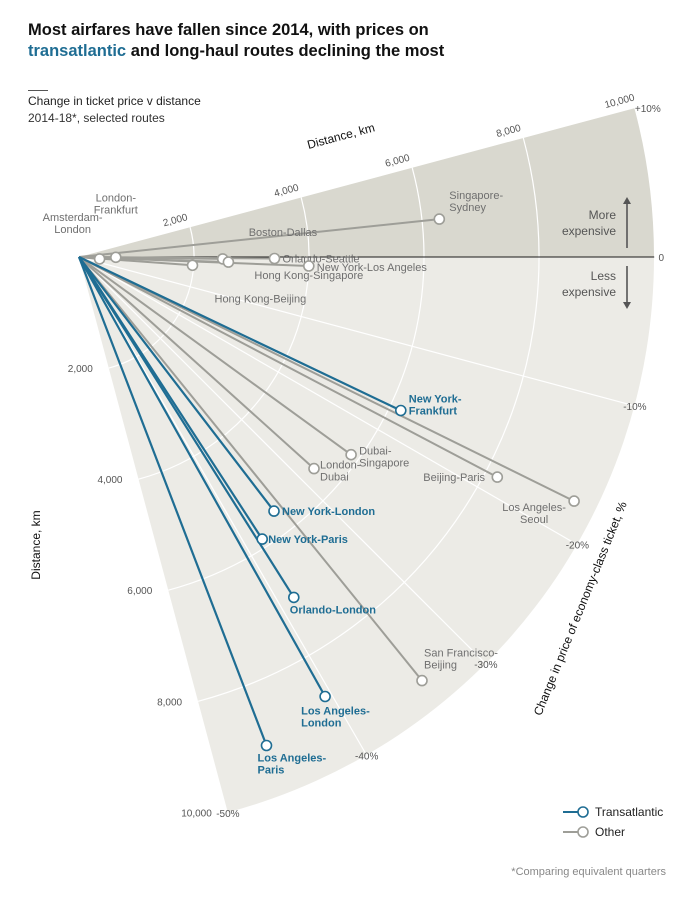 The image size is (699, 901). Describe the element at coordinates (603, 276) in the screenshot. I see `less-expensive-label: Less` at that location.